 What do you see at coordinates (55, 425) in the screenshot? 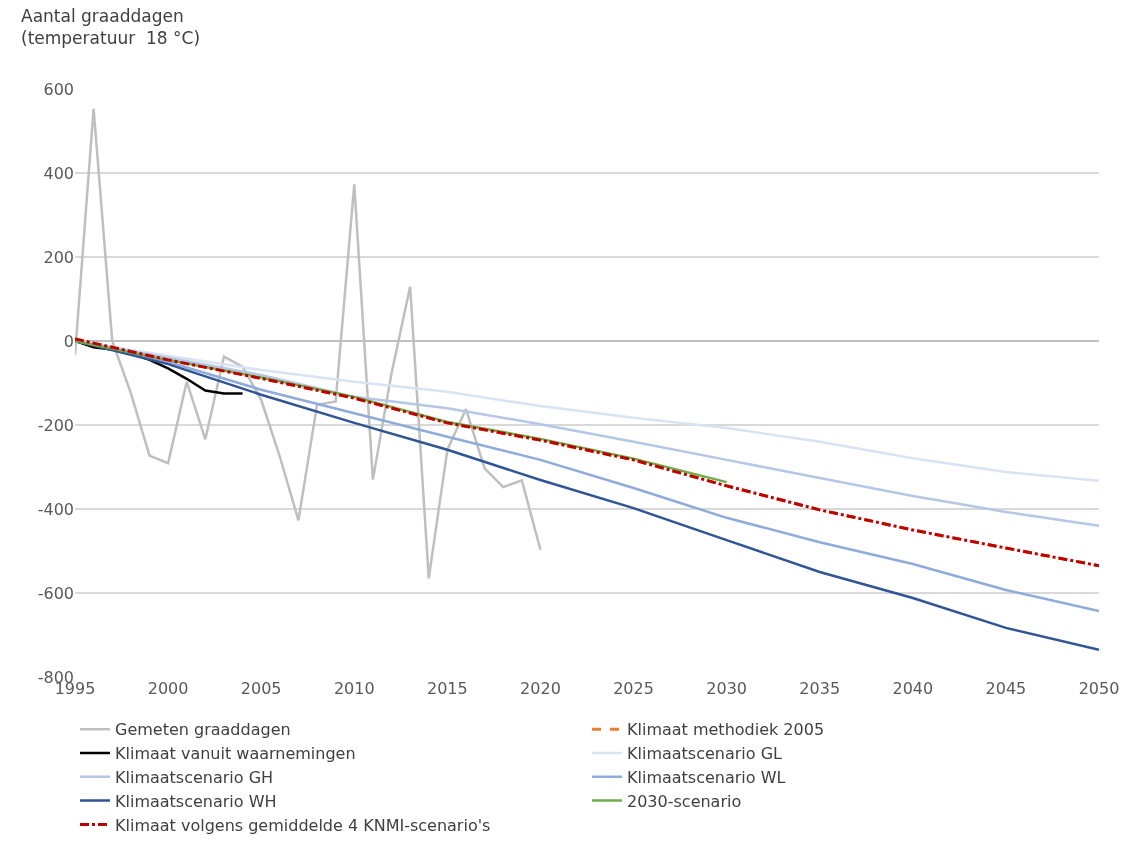
I see `y-tick-label: -200` at bounding box center [55, 425].